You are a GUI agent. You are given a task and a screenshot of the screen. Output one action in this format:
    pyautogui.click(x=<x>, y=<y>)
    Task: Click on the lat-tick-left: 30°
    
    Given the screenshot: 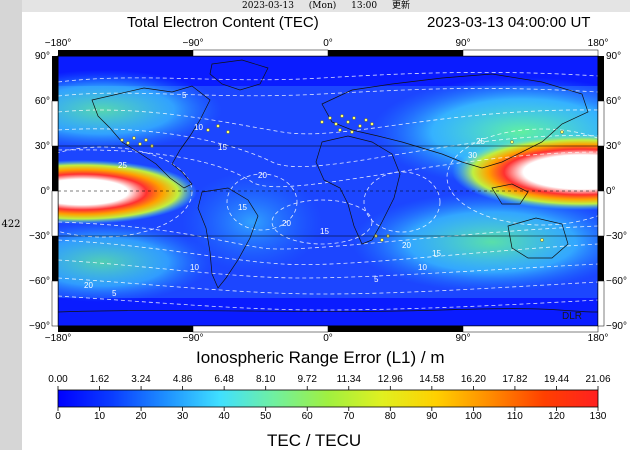 What is the action you would take?
    pyautogui.click(x=42, y=146)
    